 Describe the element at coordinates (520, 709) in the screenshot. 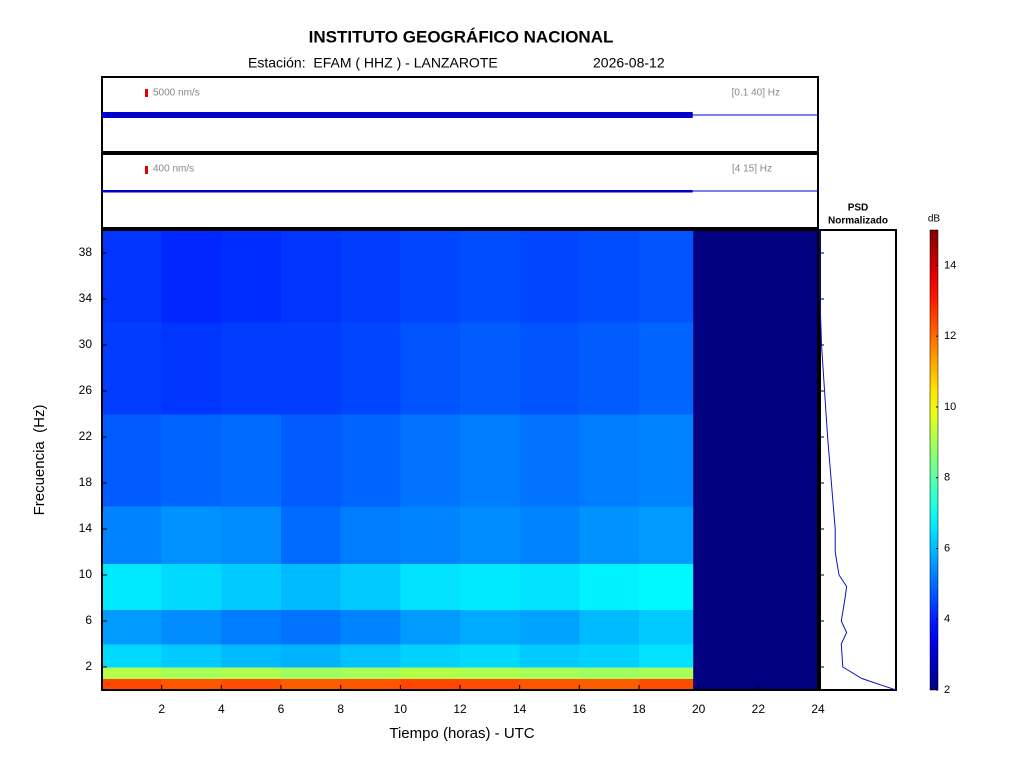

I see `x-tick-label: 14` at that location.